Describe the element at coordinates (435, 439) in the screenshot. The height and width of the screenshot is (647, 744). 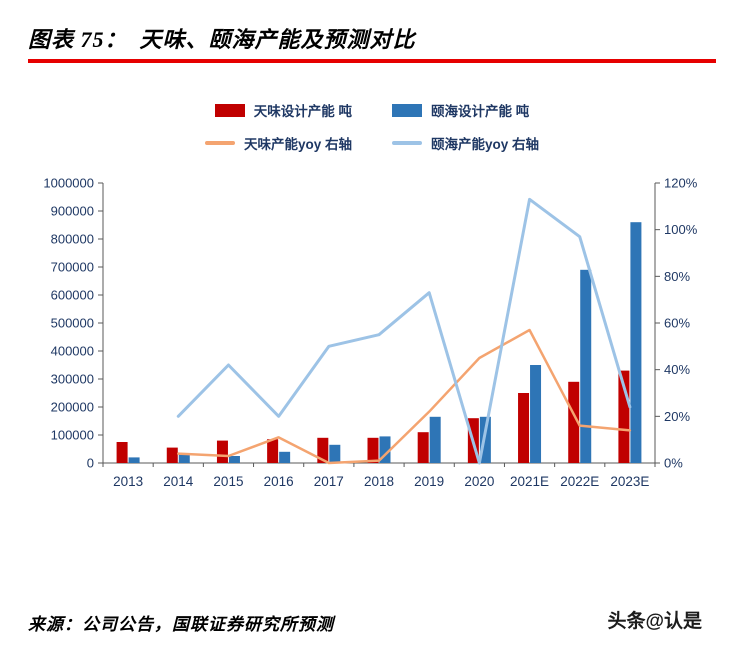
I see `bar-series1-2019` at that location.